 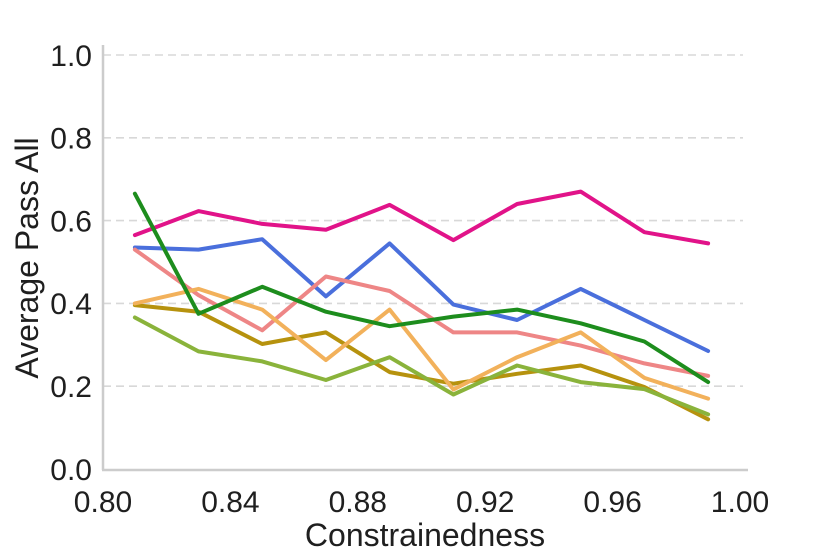 I want to click on y-tick-label-0.8: 0.8, so click(x=71, y=139).